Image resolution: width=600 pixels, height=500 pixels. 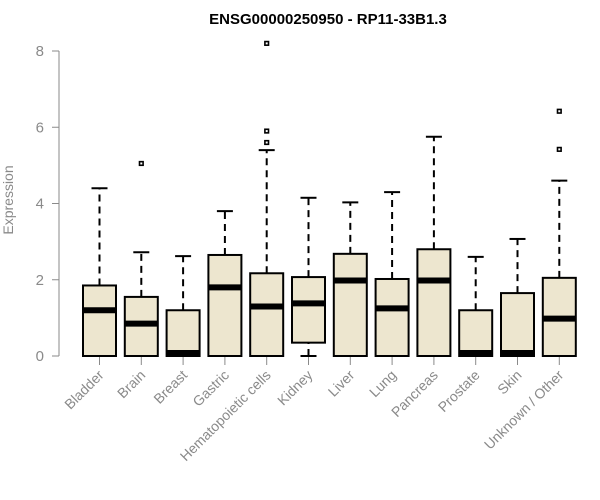 I want to click on x-tick-label: Bladder, so click(x=84, y=390).